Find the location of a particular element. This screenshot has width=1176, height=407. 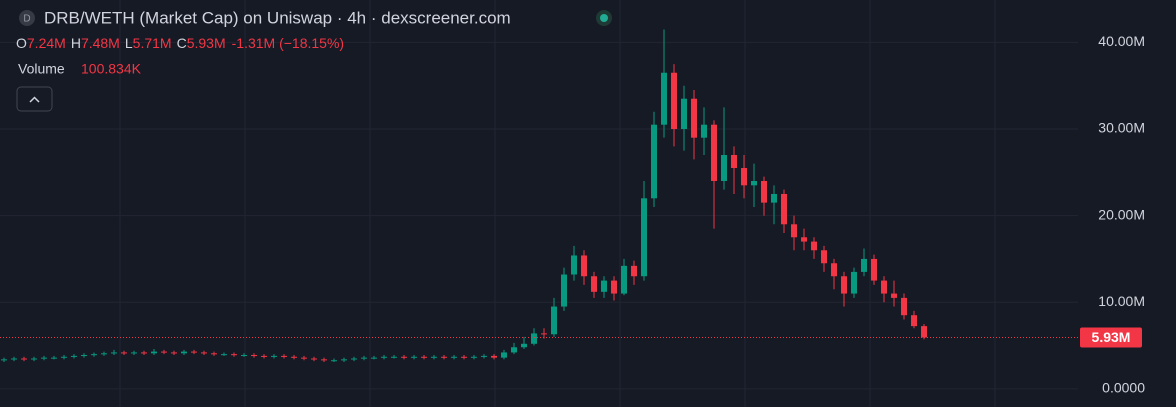

last-price-label: 5.93M is located at coordinates (1111, 337).